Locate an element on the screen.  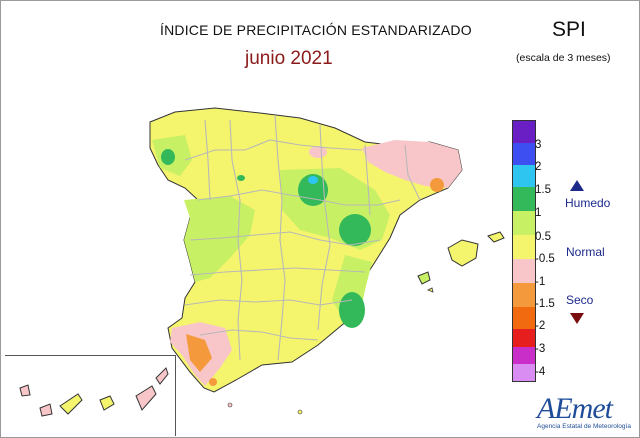
very-wet-area-burgos is located at coordinates (313, 180).